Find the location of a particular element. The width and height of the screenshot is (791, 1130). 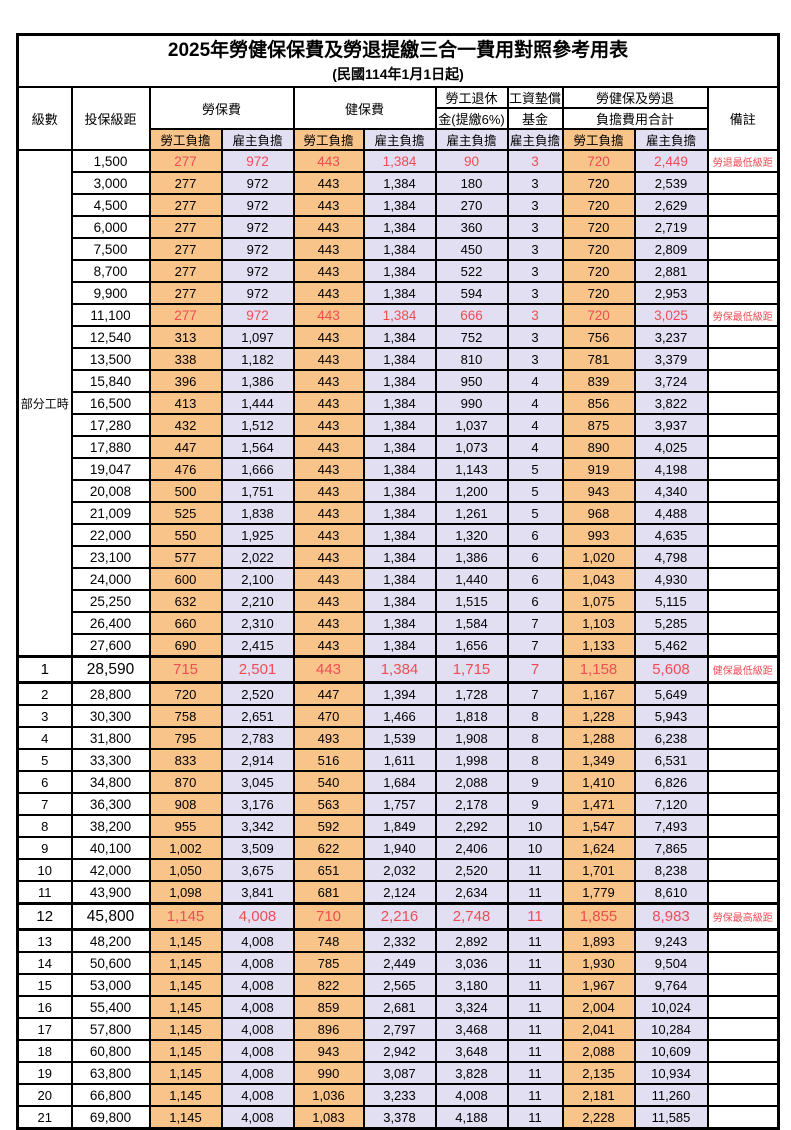

cell-labor-employer: 2,415 is located at coordinates (257, 645).